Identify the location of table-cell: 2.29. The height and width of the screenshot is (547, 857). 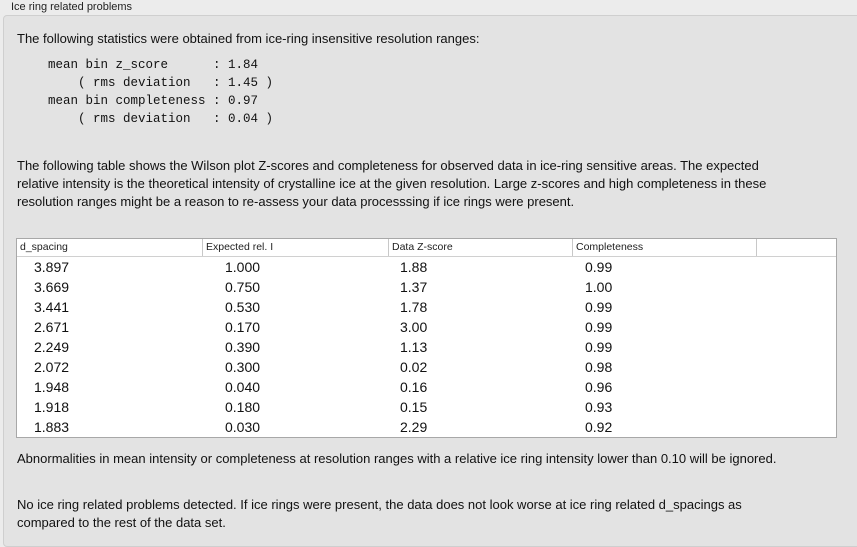
(414, 427).